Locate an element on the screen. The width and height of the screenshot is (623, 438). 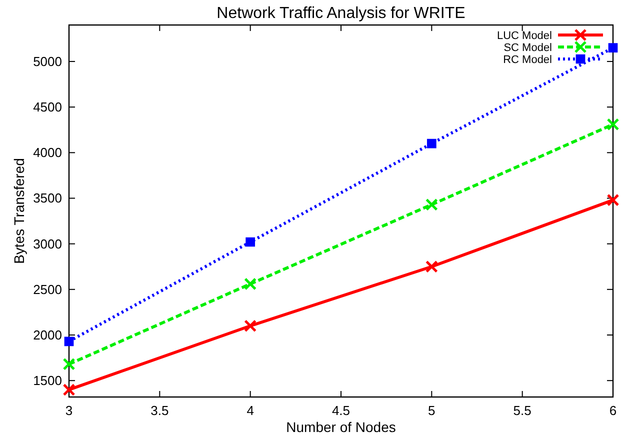
y-tick-label: 5000 is located at coordinates (47, 61).